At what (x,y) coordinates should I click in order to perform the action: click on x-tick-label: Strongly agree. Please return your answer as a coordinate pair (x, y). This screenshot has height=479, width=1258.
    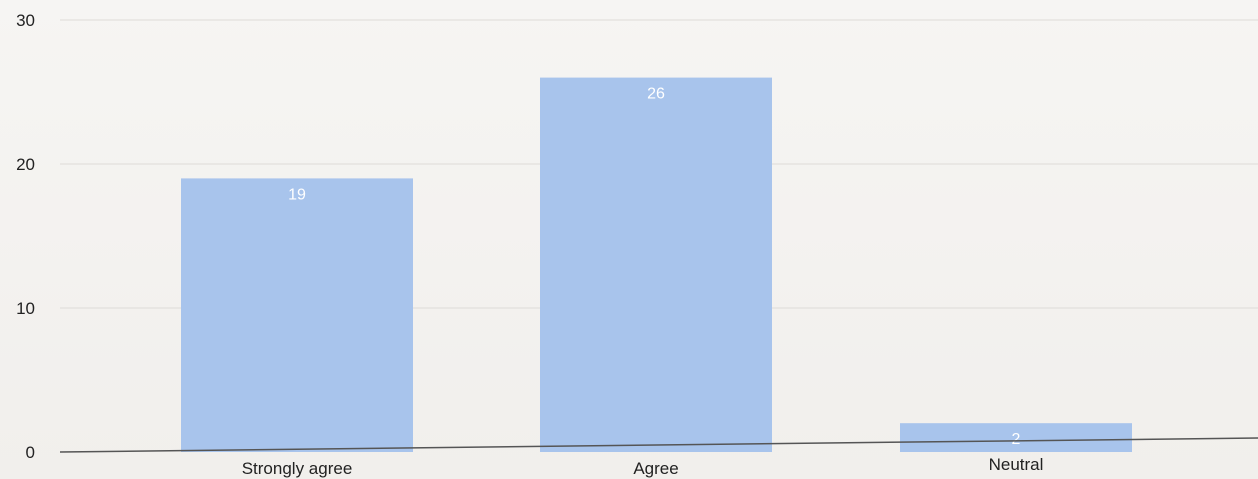
    Looking at the image, I should click on (297, 468).